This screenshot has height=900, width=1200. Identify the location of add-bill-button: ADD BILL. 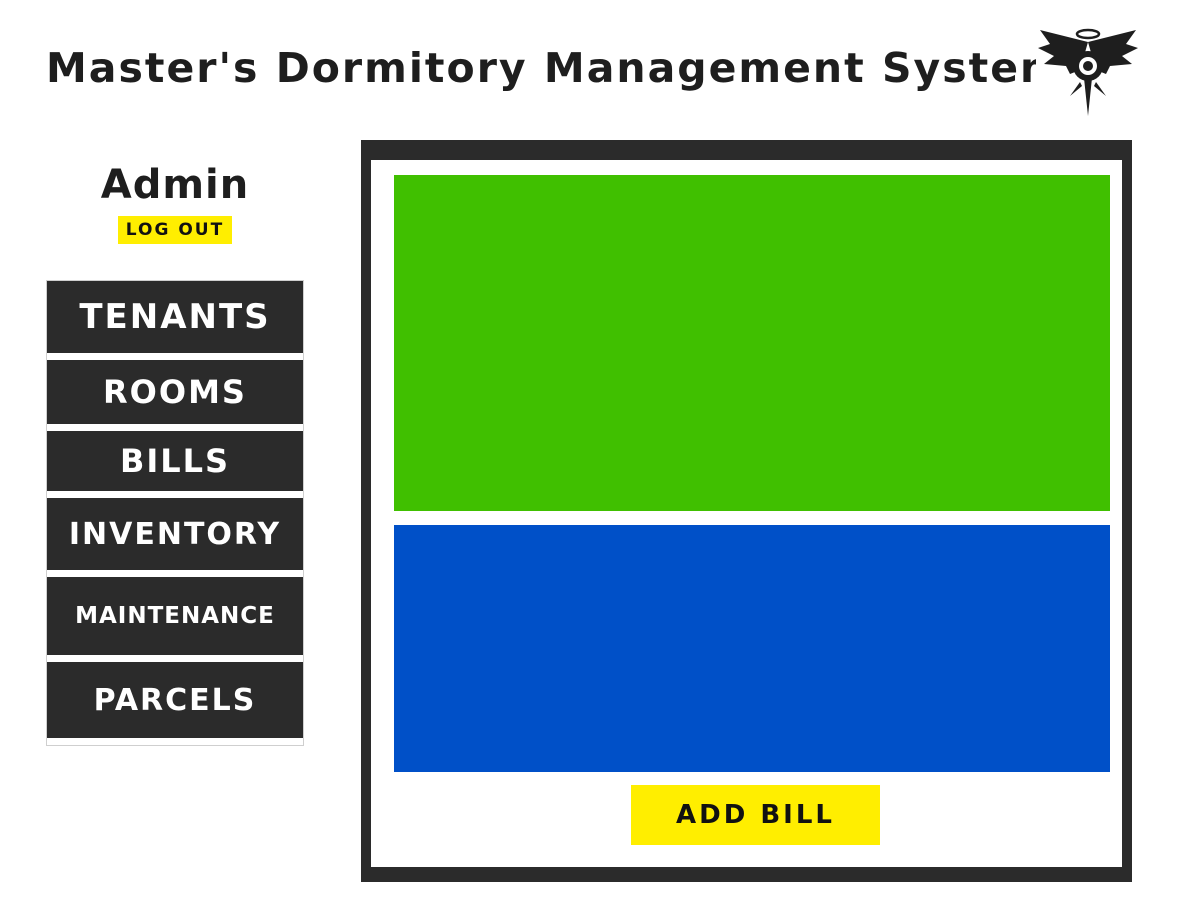
(755, 815).